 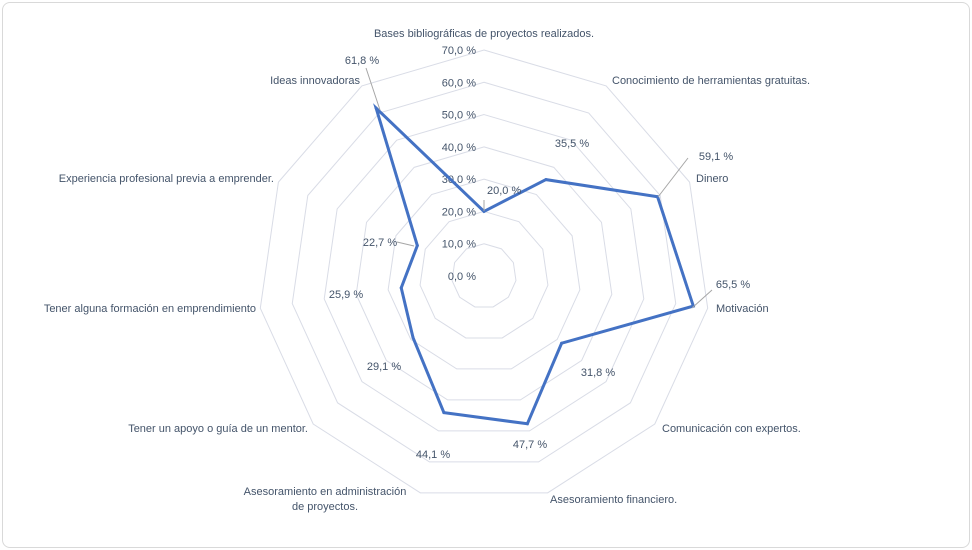 What do you see at coordinates (459, 212) in the screenshot?
I see `tick-label: 20,0 %` at bounding box center [459, 212].